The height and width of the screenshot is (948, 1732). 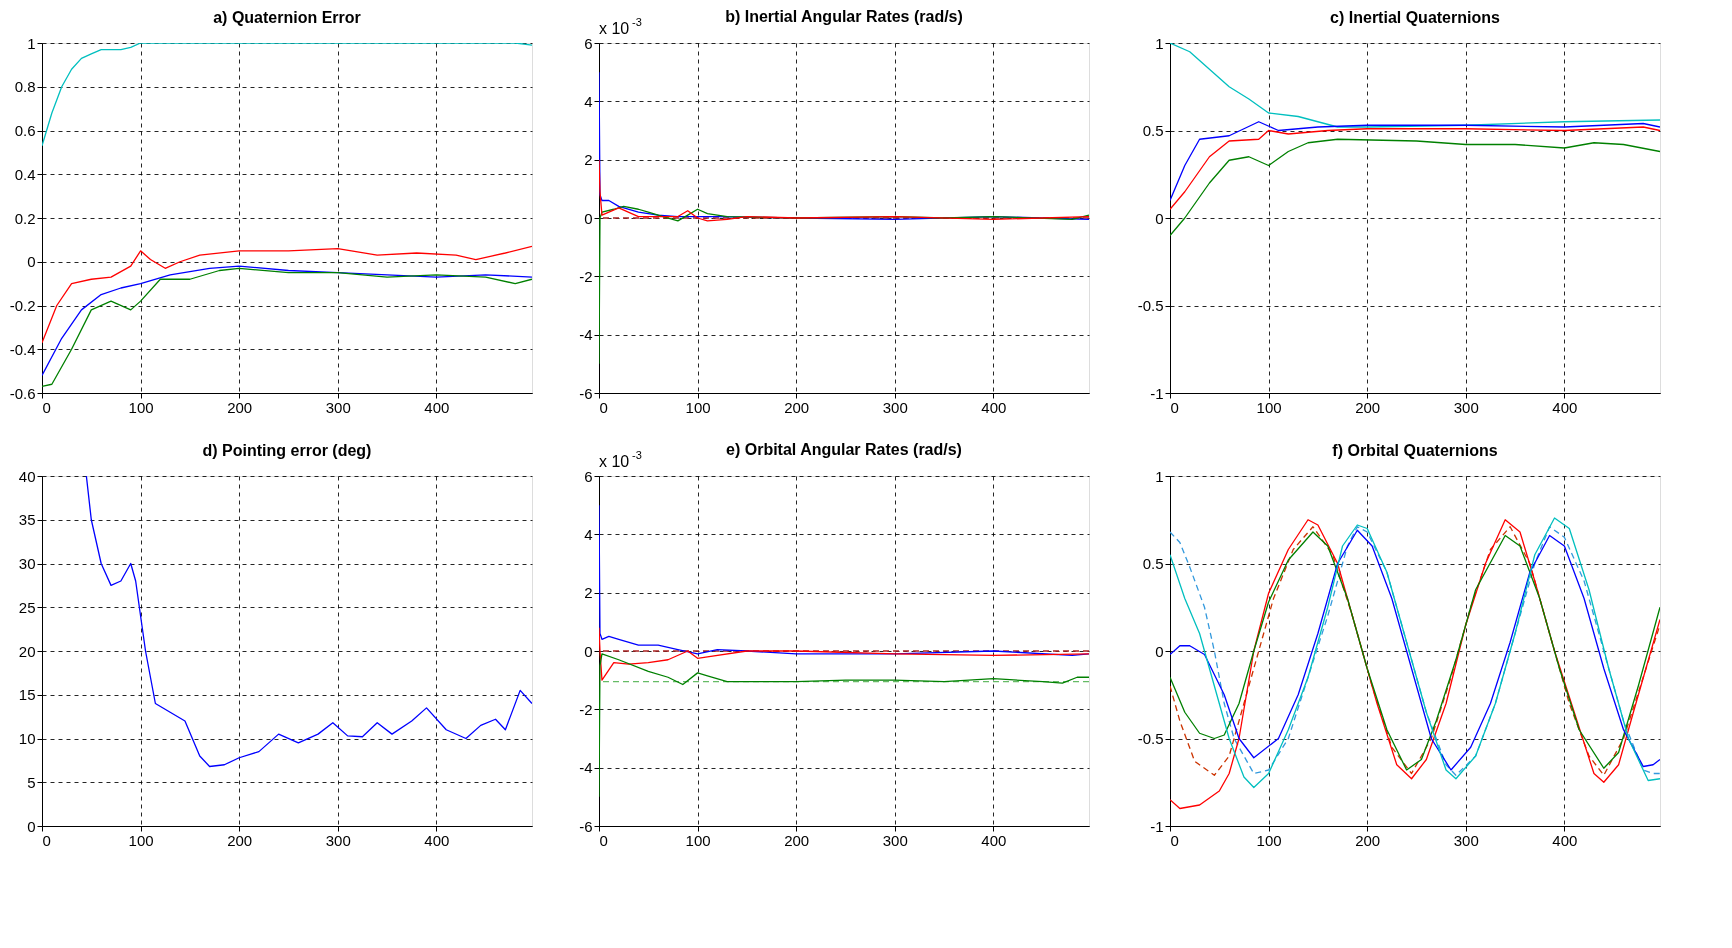 What do you see at coordinates (844, 16) in the screenshot?
I see `chart-title: b) Inertial Angular Rates (rad/s)` at bounding box center [844, 16].